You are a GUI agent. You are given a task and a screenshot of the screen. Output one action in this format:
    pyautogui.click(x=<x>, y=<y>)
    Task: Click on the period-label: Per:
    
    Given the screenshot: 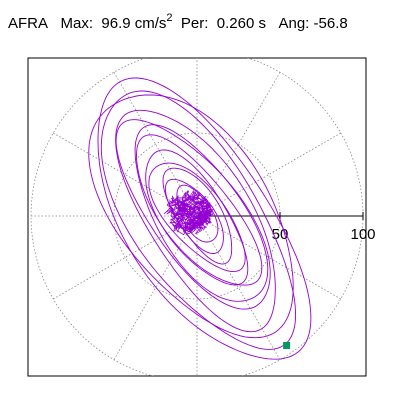 What is the action you would take?
    pyautogui.click(x=194, y=23)
    